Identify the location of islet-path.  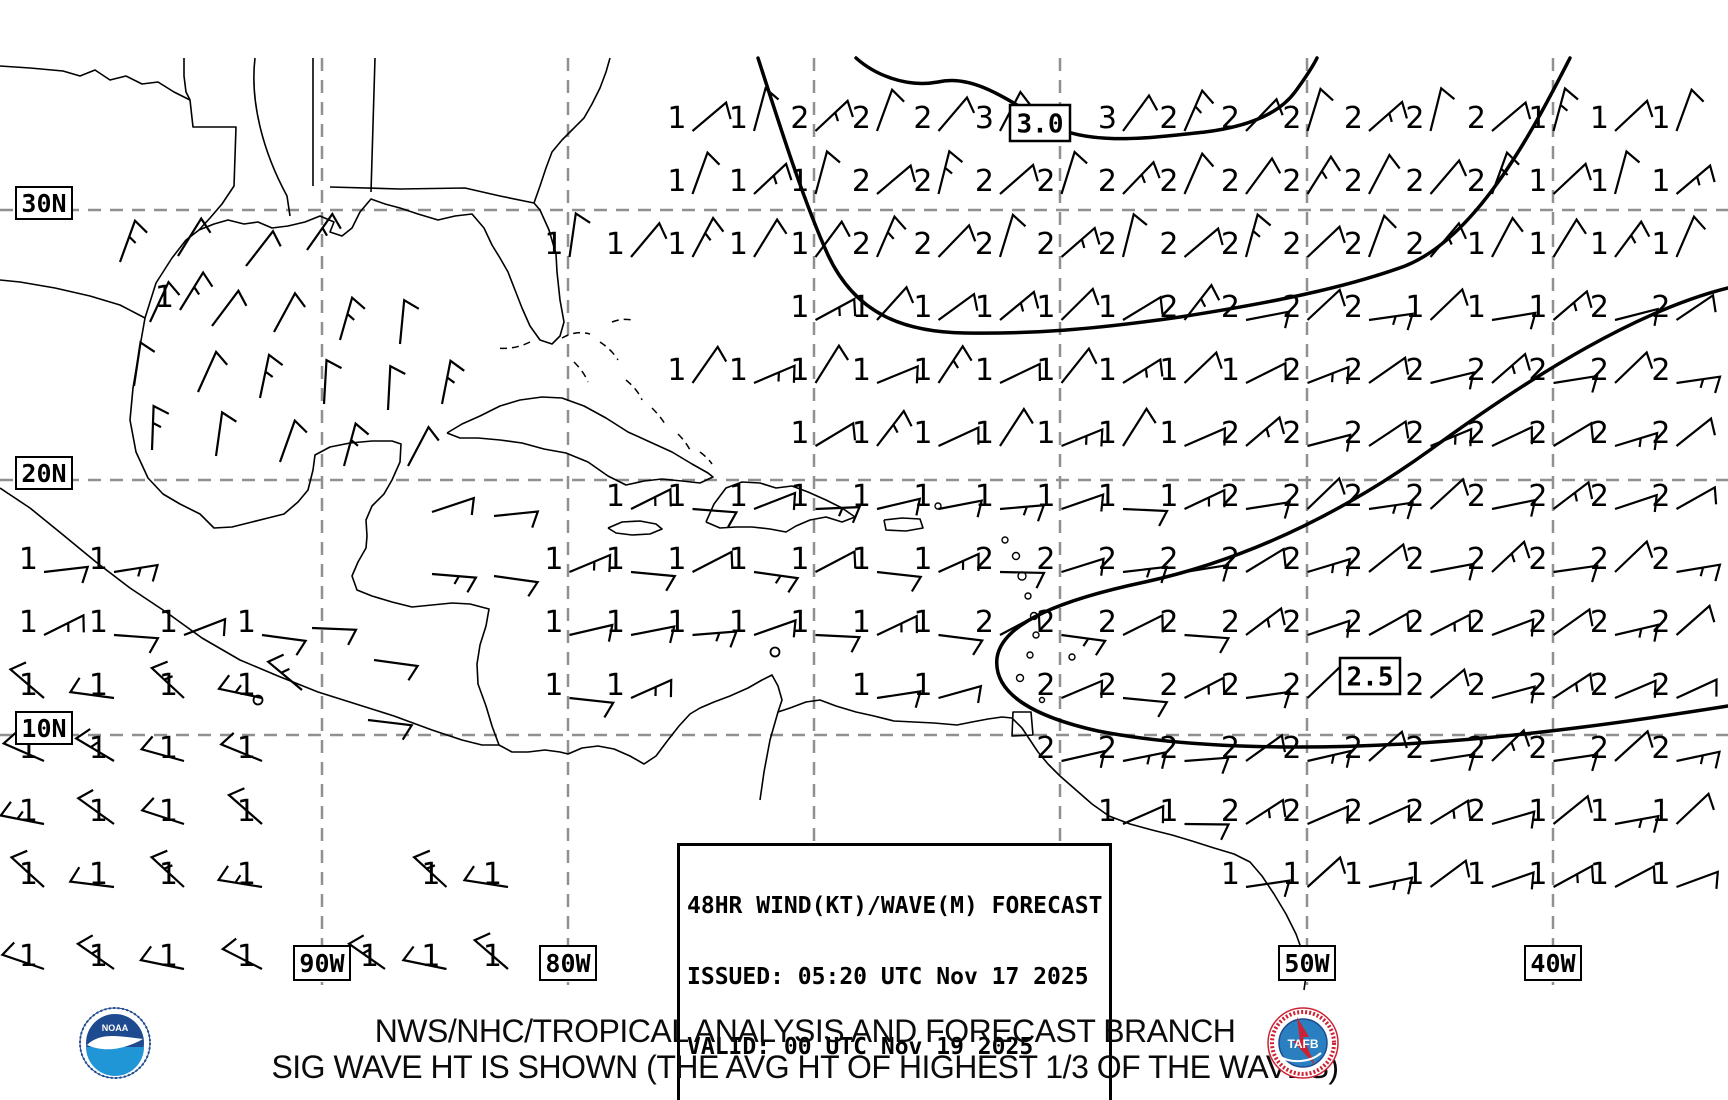
(576, 335).